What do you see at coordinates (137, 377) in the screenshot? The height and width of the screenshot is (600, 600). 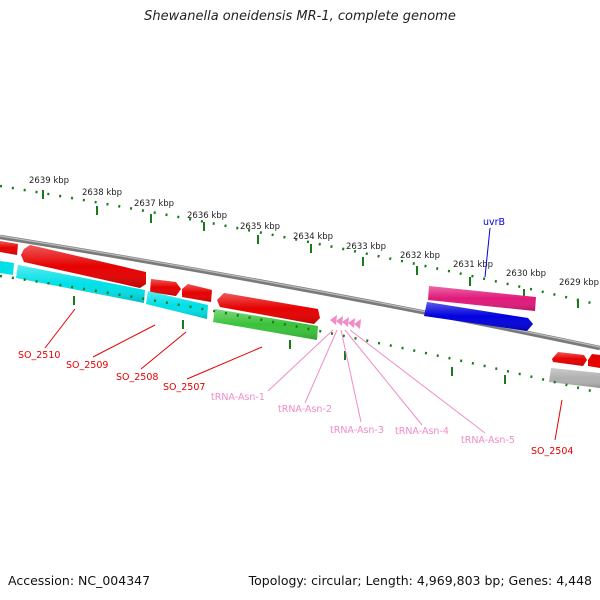 I see `gene-label: SO_2508` at bounding box center [137, 377].